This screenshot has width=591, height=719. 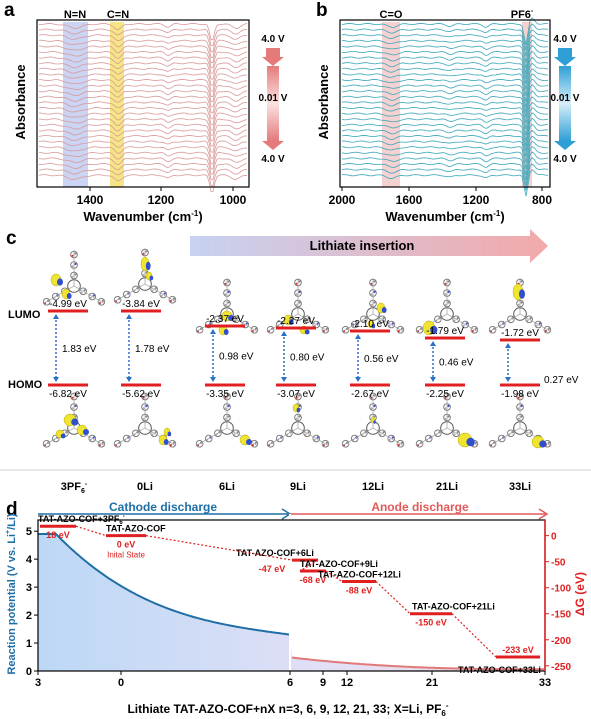 I want to click on panel-c-label: c, so click(x=11, y=238).